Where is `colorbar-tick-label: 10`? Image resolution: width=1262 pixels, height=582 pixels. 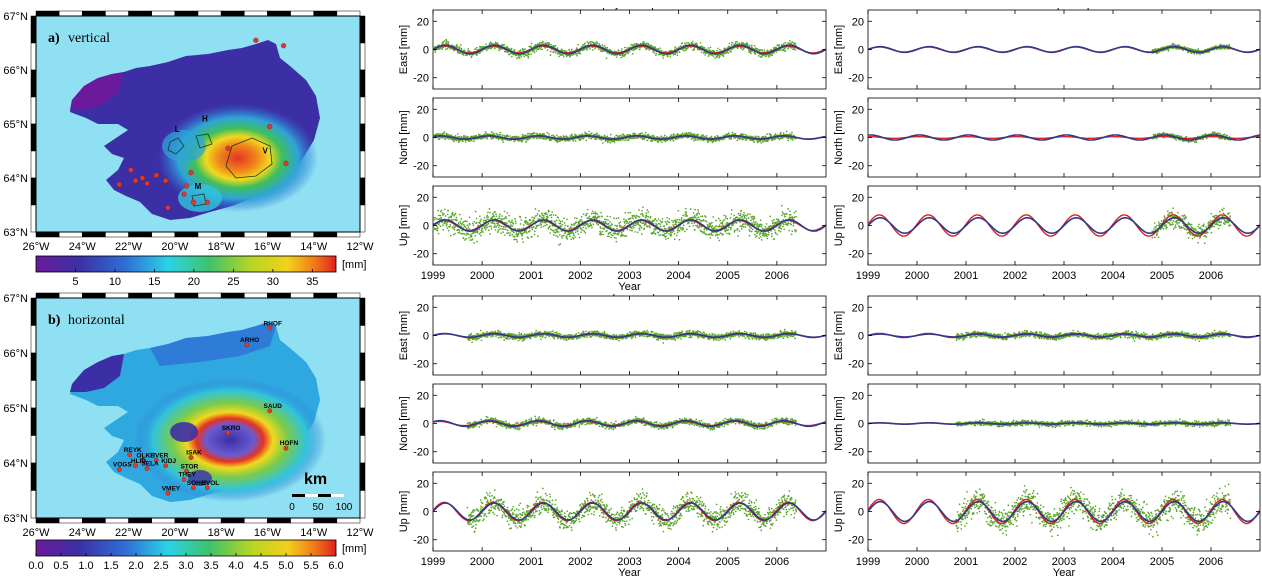 colorbar-tick-label: 10 is located at coordinates (115, 282).